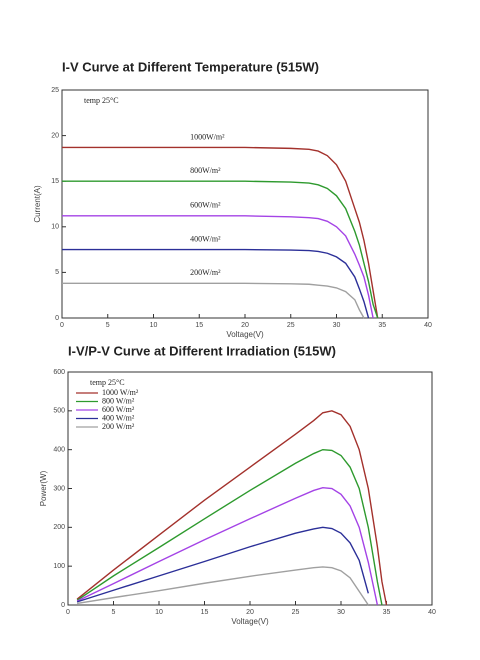 This screenshot has height=660, width=480. I want to click on y-tick-label: 20, so click(55, 135).